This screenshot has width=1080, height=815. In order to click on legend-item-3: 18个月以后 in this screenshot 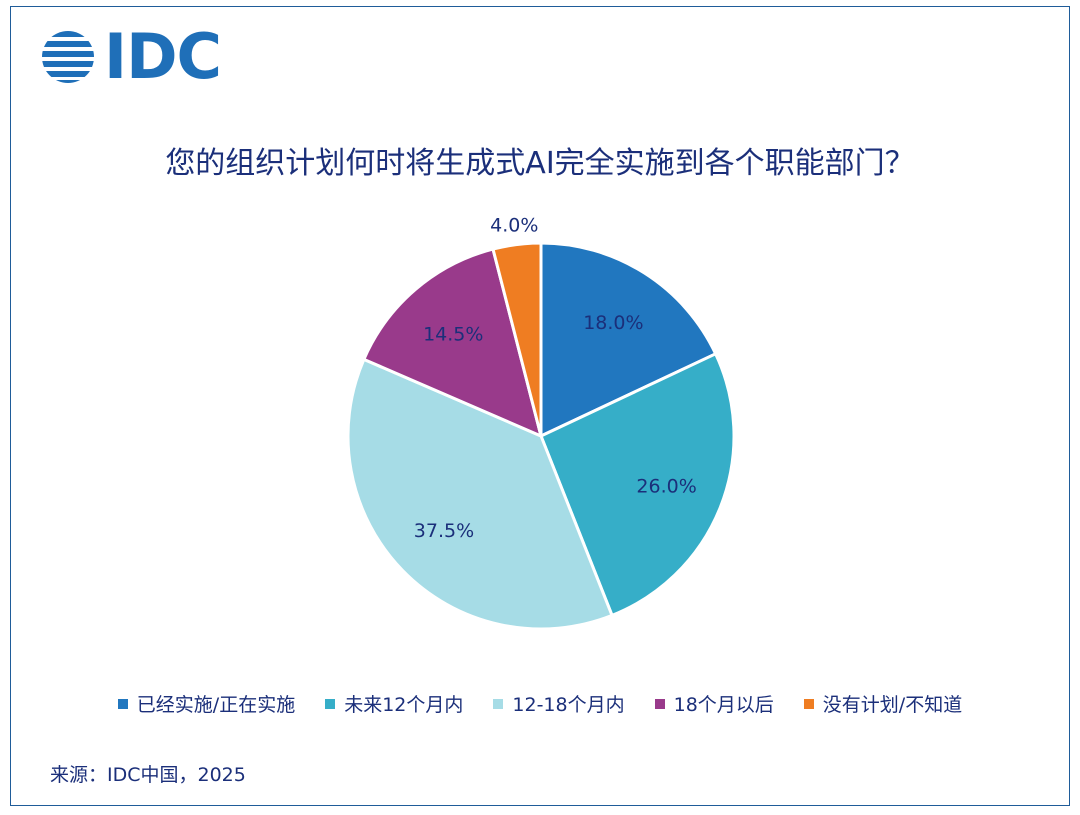, I will do `click(714, 703)`.